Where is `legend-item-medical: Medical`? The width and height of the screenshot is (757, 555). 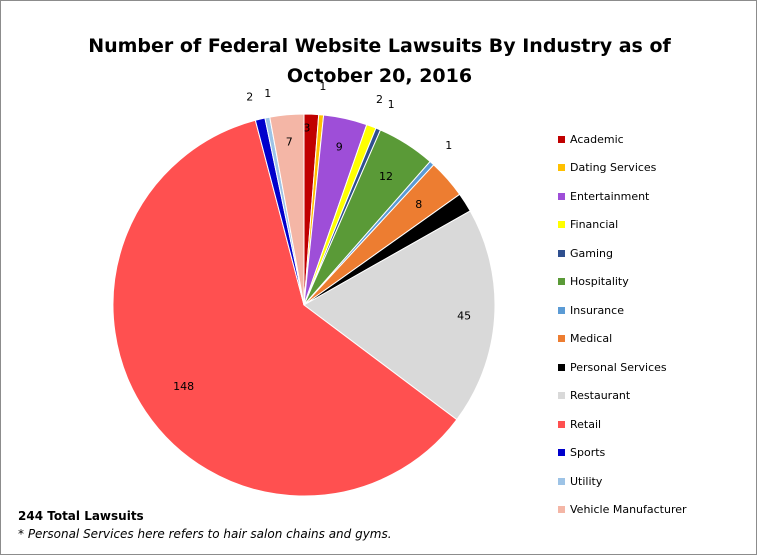
legend-item-medical: Medical is located at coordinates (622, 339).